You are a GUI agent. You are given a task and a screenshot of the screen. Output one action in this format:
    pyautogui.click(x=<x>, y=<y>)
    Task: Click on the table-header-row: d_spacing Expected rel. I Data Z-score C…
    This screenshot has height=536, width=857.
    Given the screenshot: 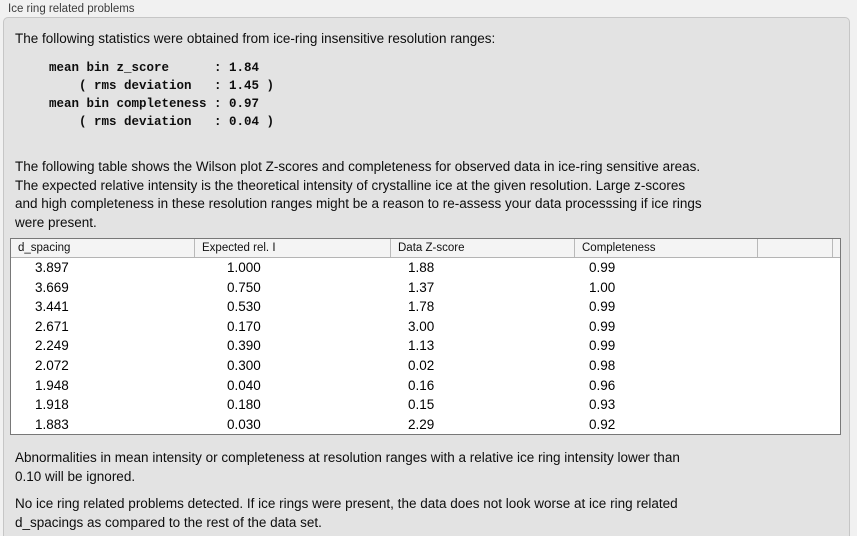 What is the action you would take?
    pyautogui.click(x=425, y=248)
    